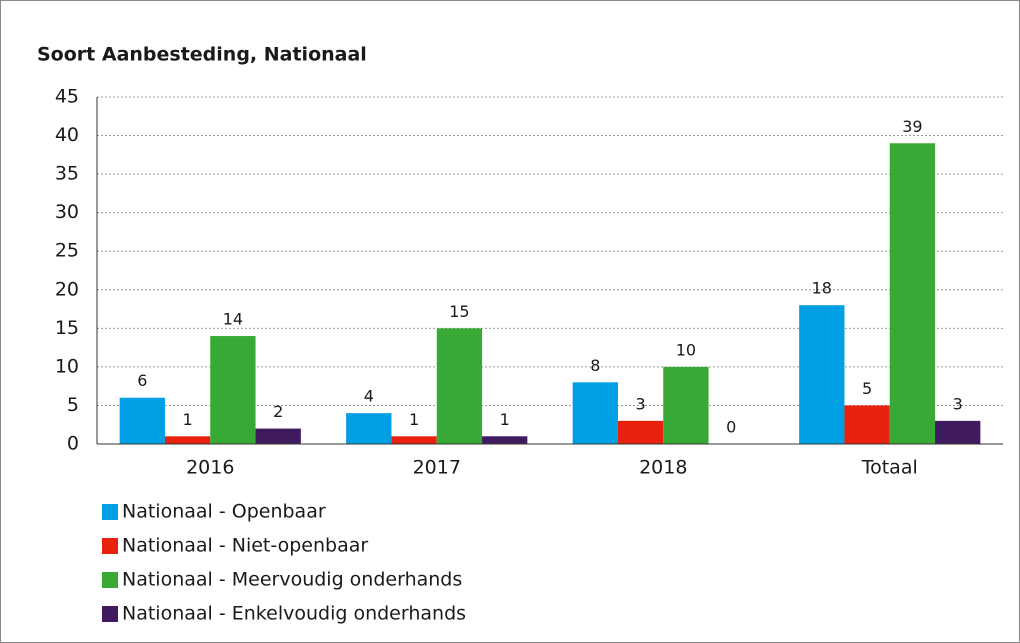 Image resolution: width=1020 pixels, height=643 pixels. Describe the element at coordinates (224, 512) in the screenshot. I see `legend-label: Nationaal - Openbaar` at that location.